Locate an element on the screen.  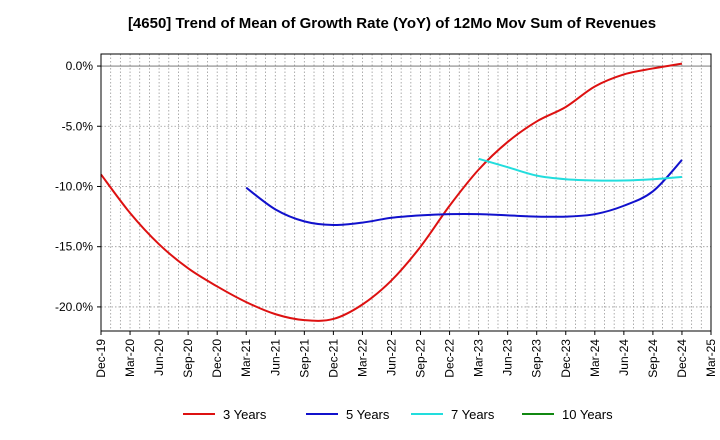
legend-label-3-years: 3 Years is located at coordinates (245, 414).